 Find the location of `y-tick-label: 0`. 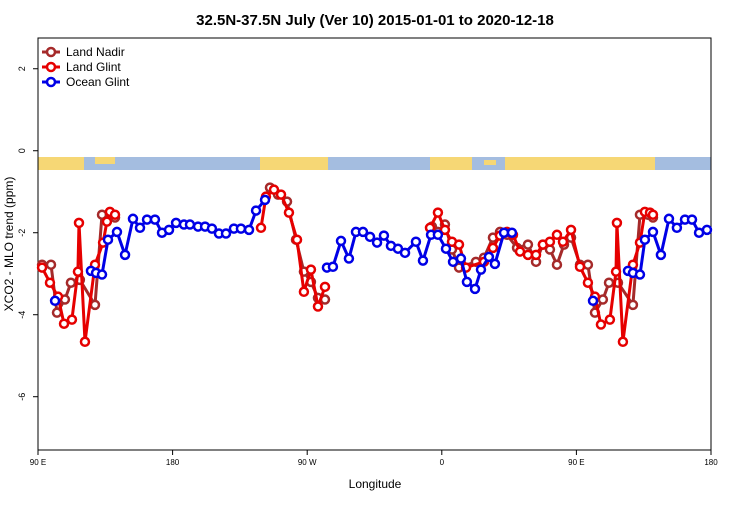

y-tick-label: 0 is located at coordinates (22, 150).